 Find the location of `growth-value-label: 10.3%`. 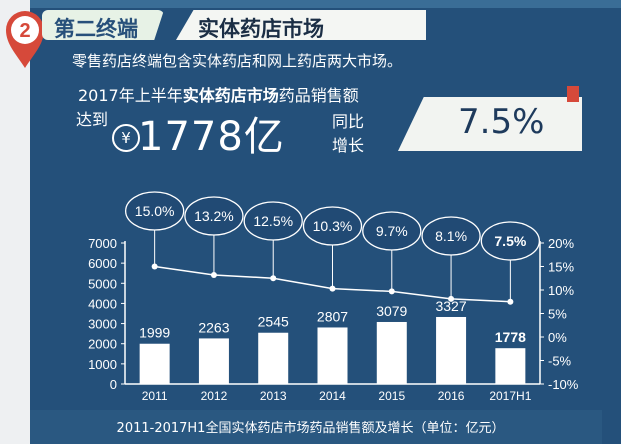

growth-value-label: 10.3% is located at coordinates (333, 226).